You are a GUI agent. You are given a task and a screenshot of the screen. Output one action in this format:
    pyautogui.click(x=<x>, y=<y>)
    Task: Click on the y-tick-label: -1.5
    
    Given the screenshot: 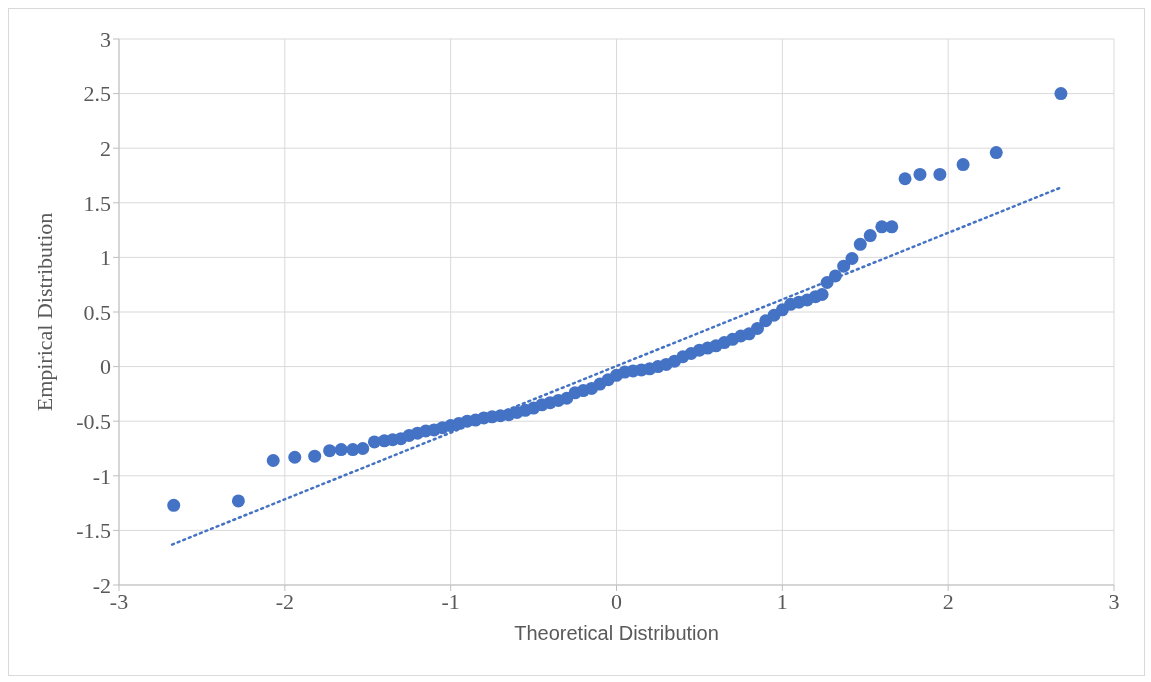 What is the action you would take?
    pyautogui.click(x=93, y=531)
    